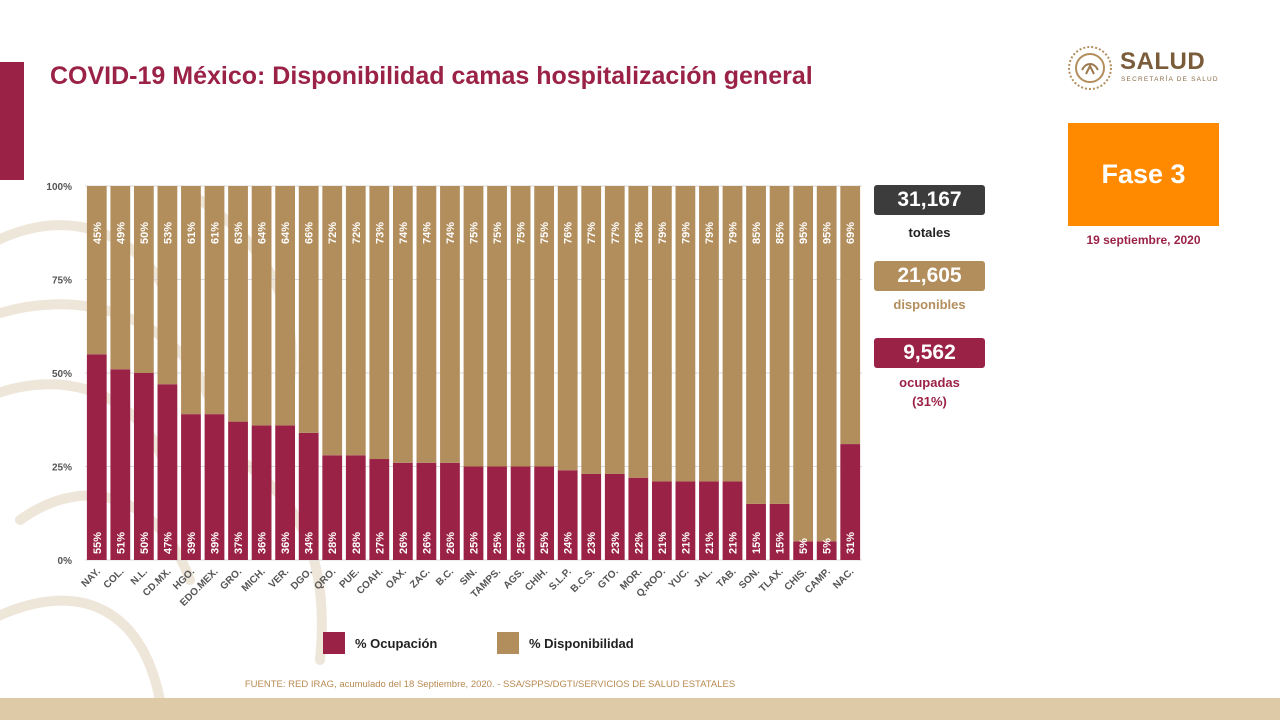 The width and height of the screenshot is (1280, 720). What do you see at coordinates (929, 382) in the screenshot?
I see `occupied-beds-label: ocupadas` at bounding box center [929, 382].